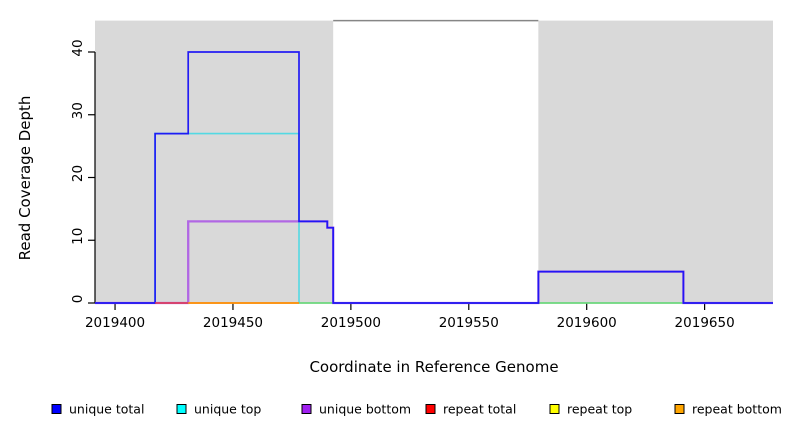 The image size is (792, 432). Describe the element at coordinates (679, 409) in the screenshot. I see `legend-swatch-repeat-bottom` at that location.